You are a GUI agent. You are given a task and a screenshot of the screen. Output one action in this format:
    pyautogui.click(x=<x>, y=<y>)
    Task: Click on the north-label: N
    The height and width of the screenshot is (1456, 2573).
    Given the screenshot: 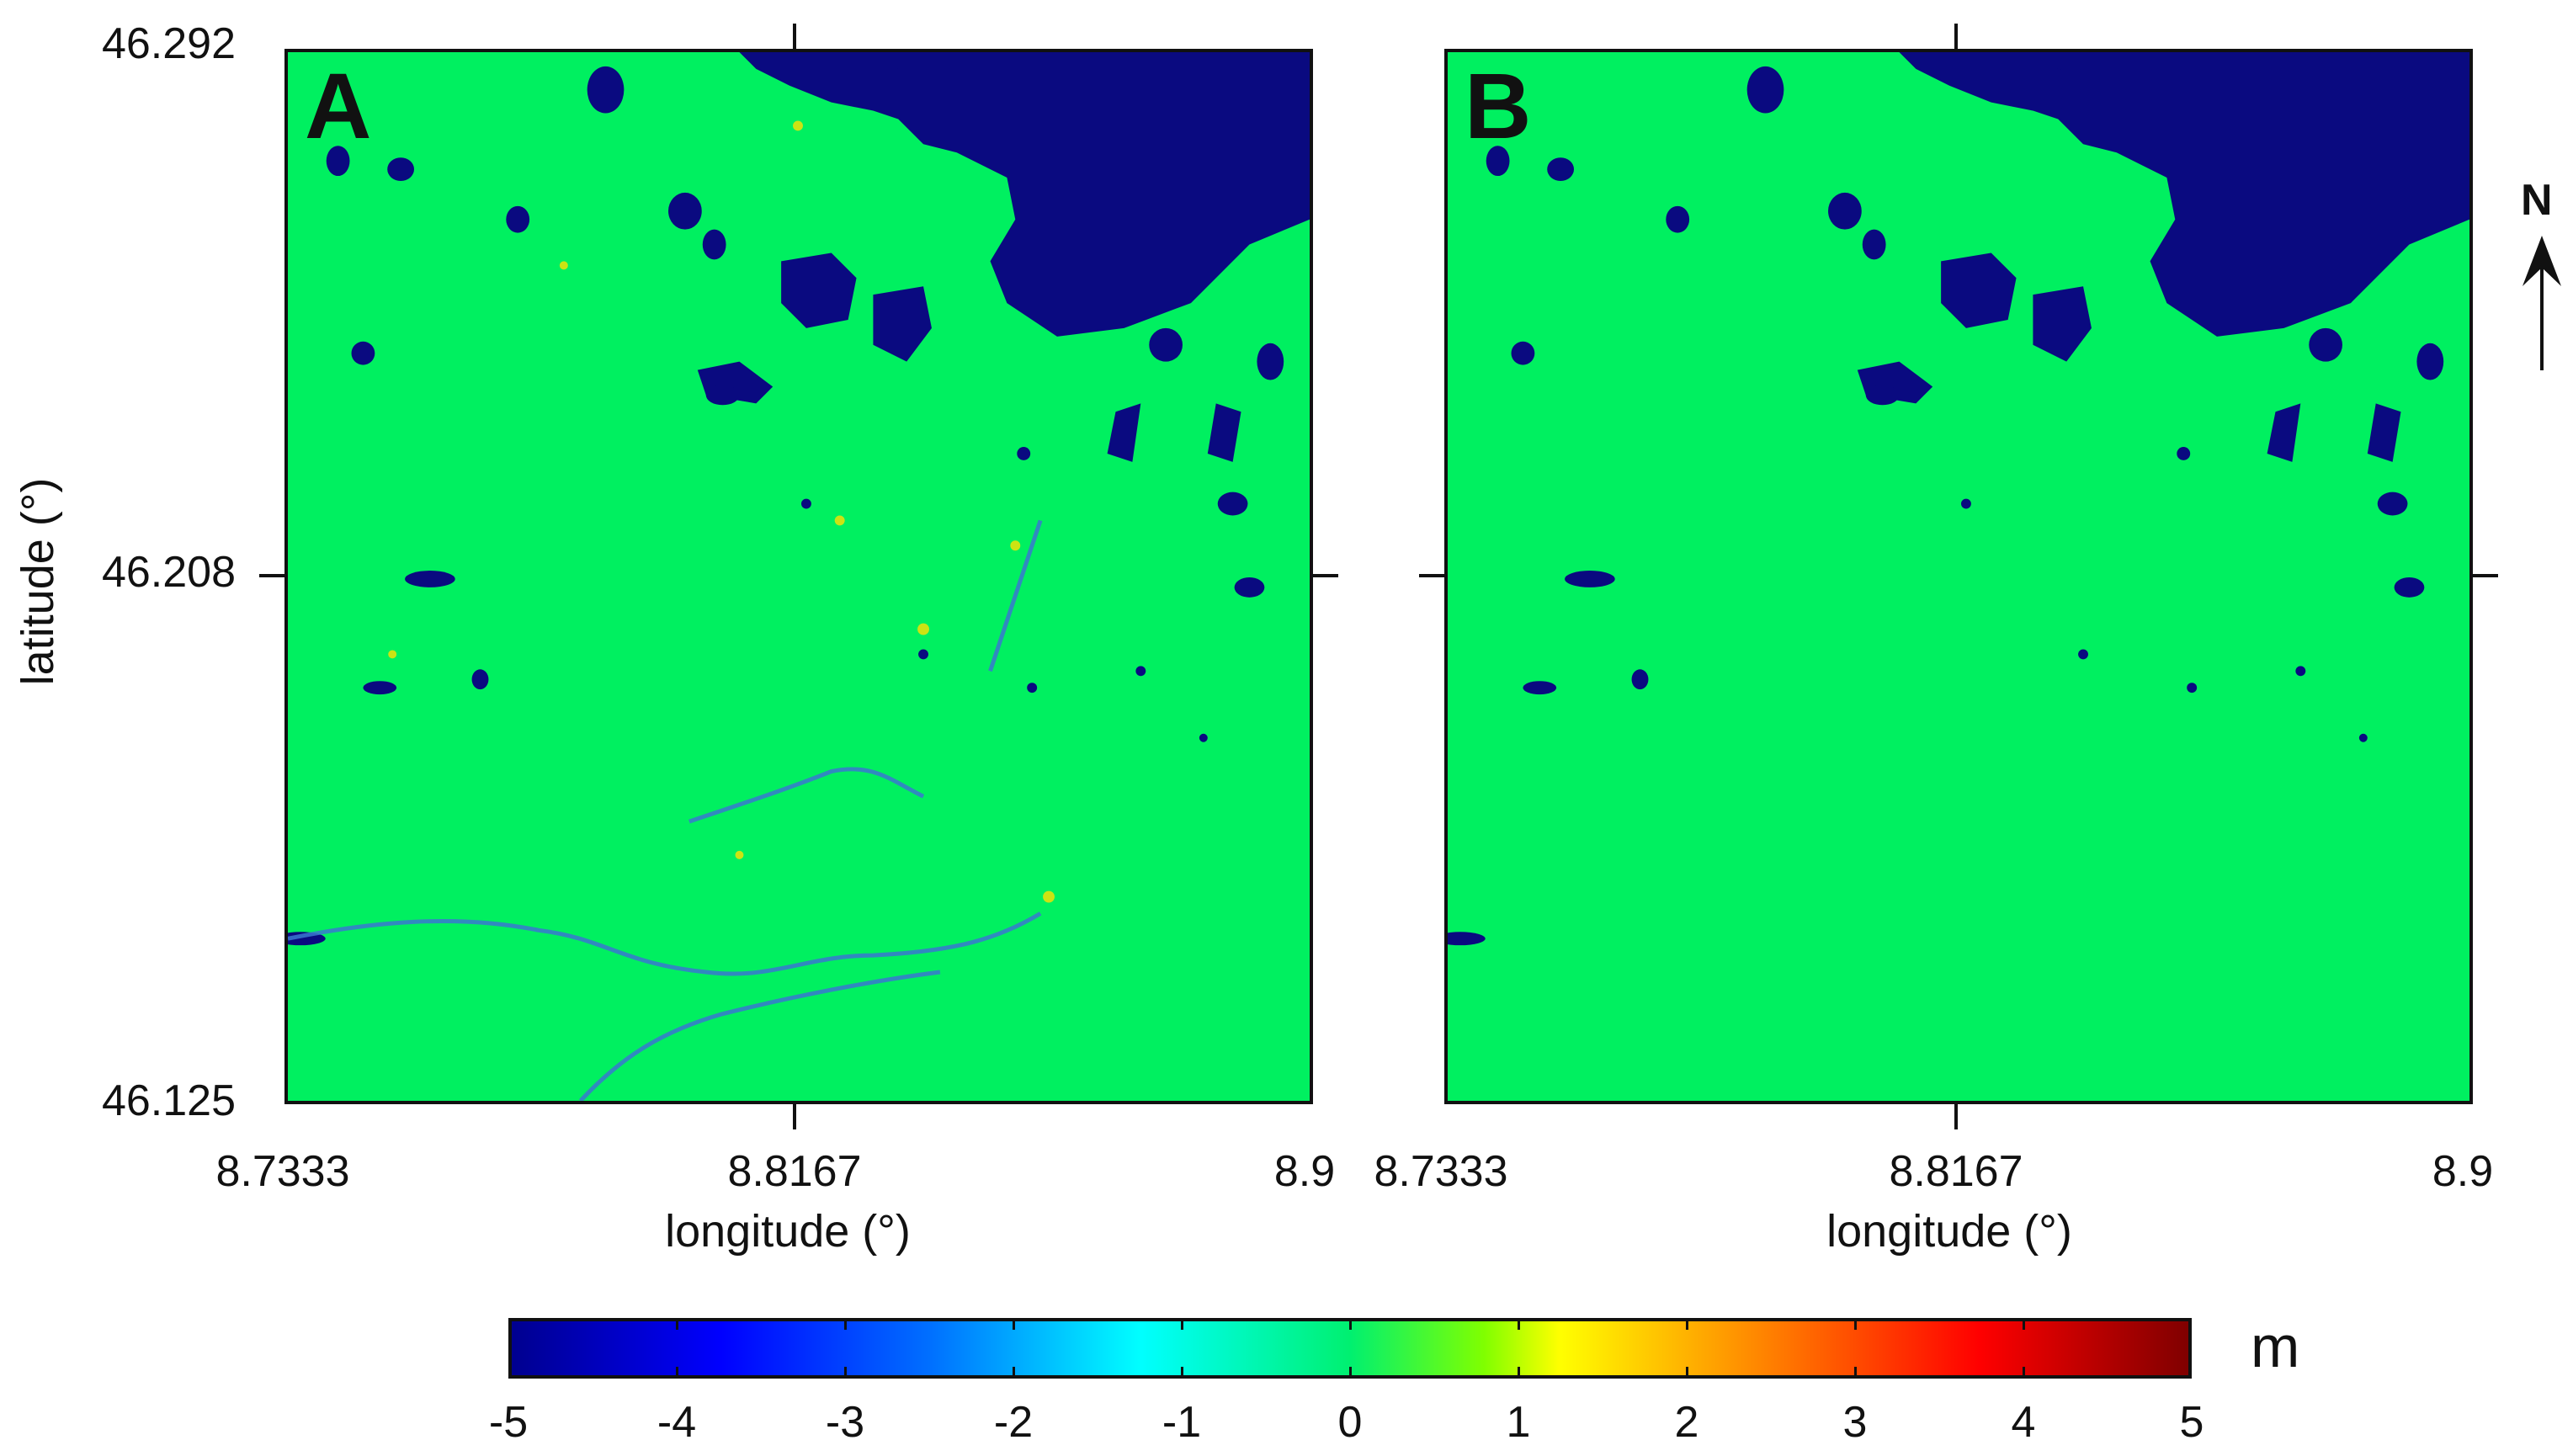 What is the action you would take?
    pyautogui.click(x=2537, y=200)
    